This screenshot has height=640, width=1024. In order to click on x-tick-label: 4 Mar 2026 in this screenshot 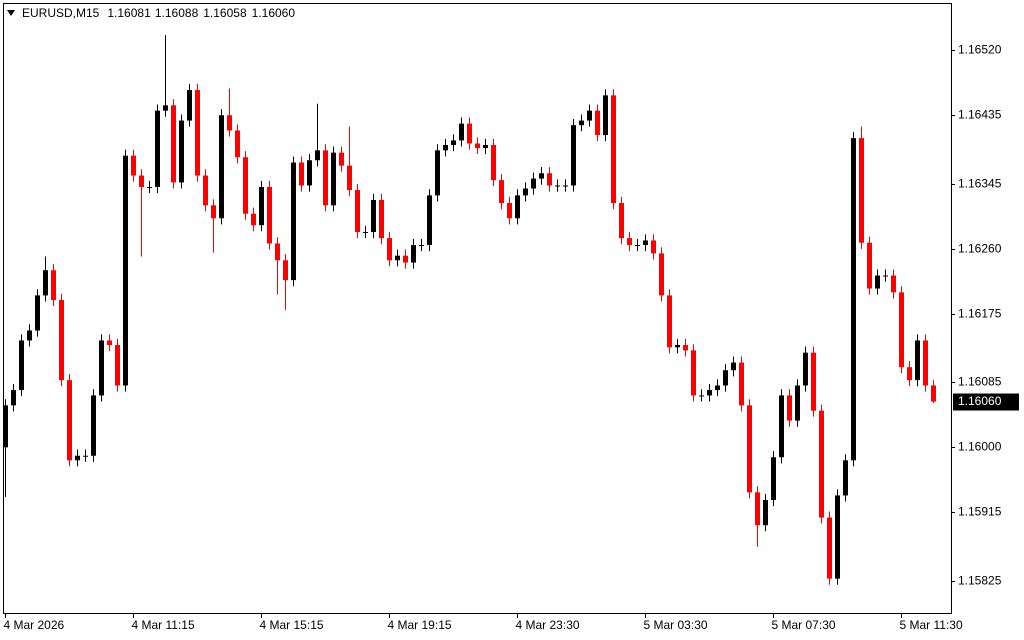, I will do `click(34, 625)`.